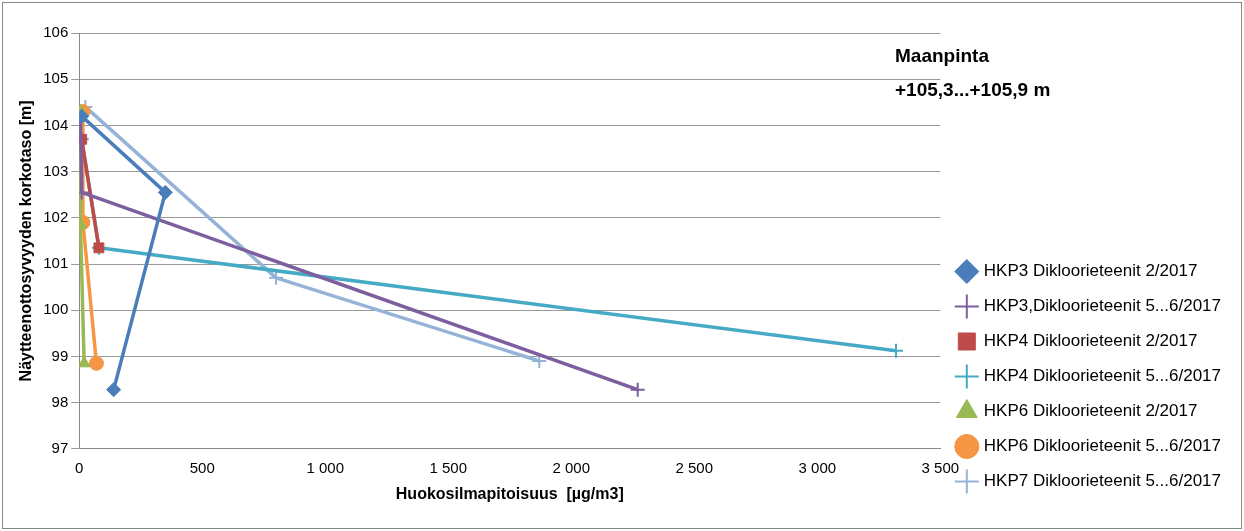 The height and width of the screenshot is (531, 1244). I want to click on y-tick-label: 105, so click(56, 78).